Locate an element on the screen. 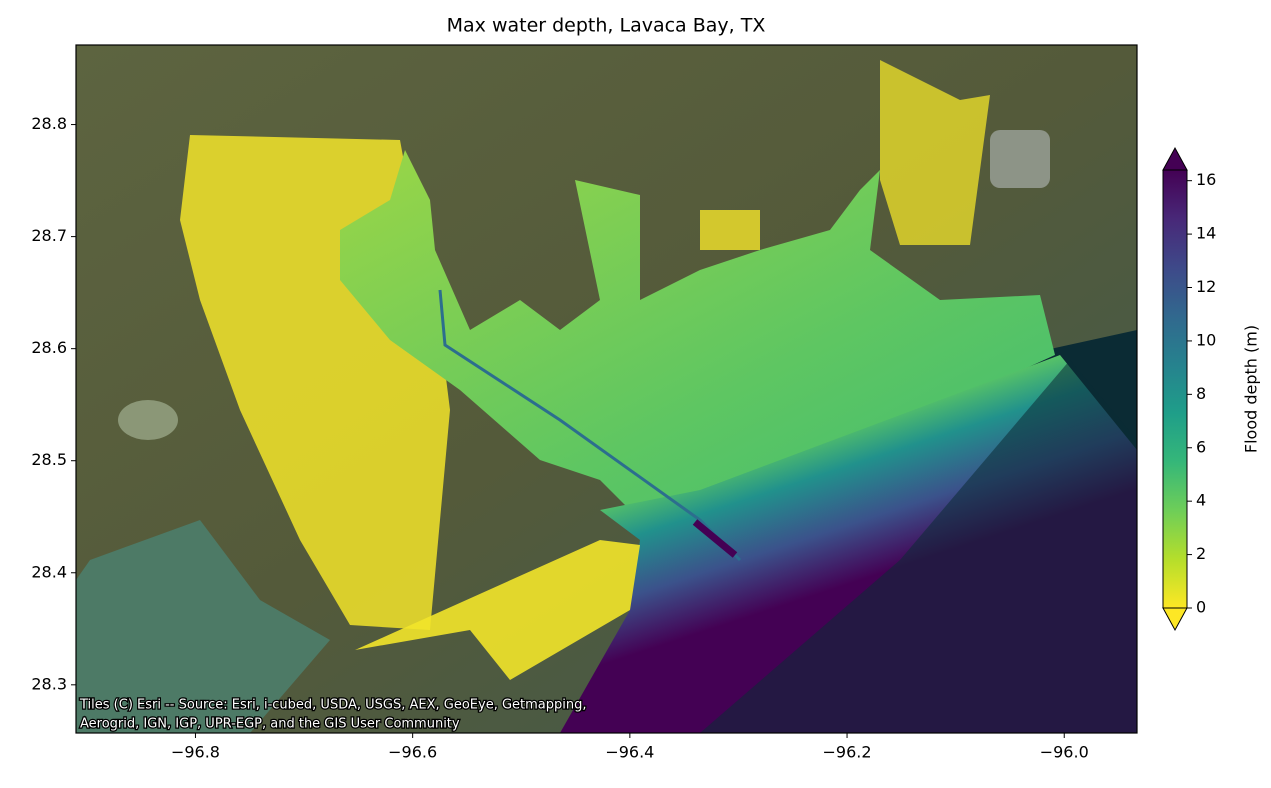 The image size is (1271, 788). y-tick-label: 28.4 is located at coordinates (49, 571).